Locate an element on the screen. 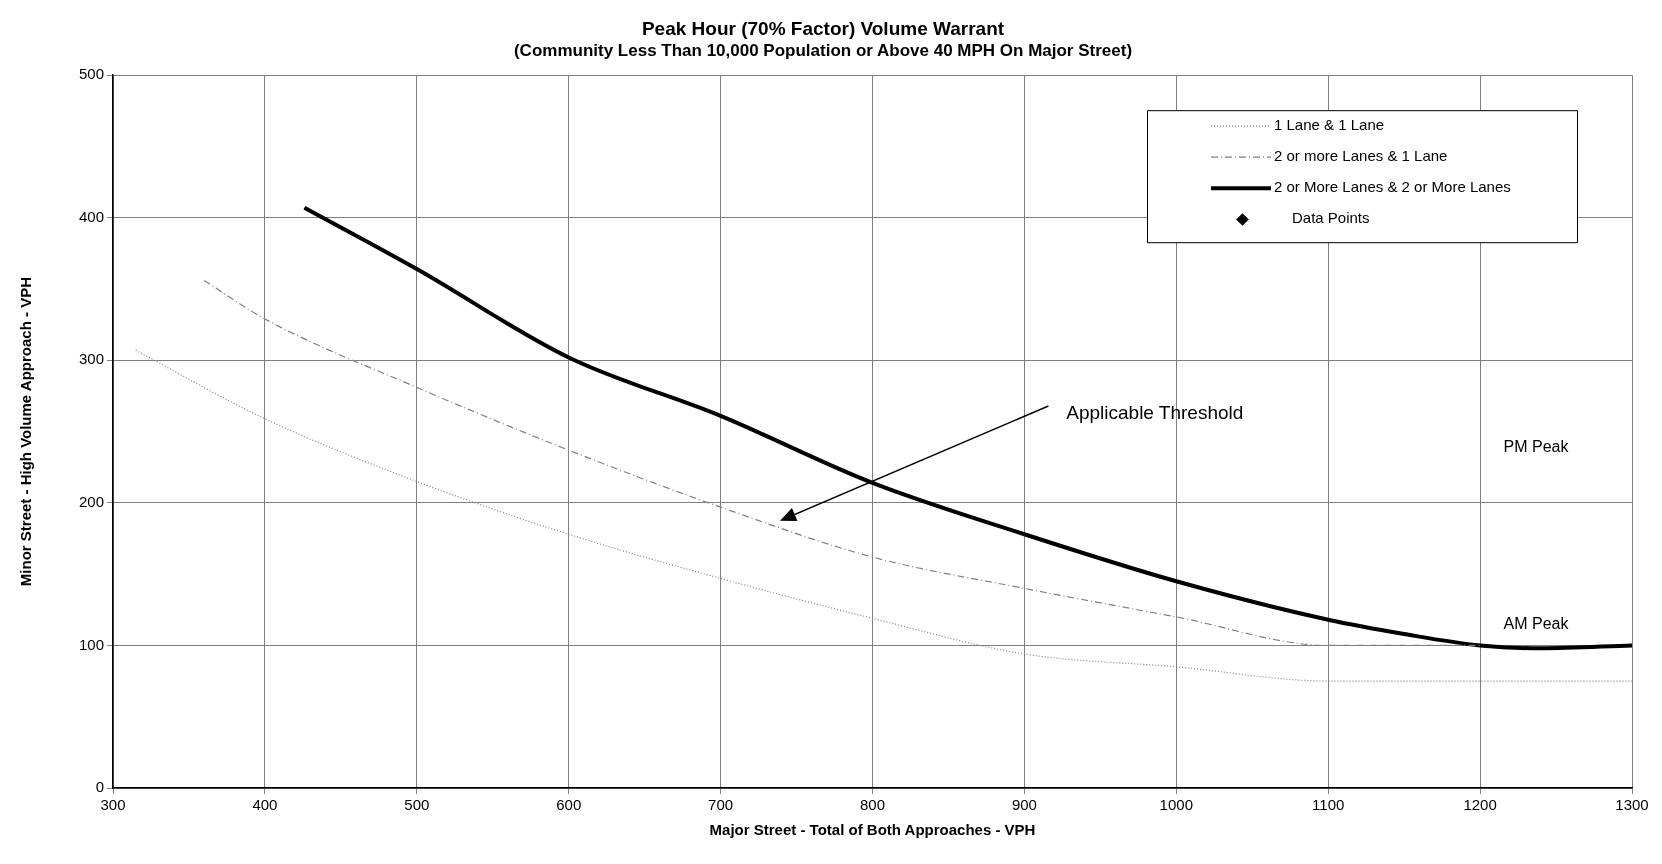 The height and width of the screenshot is (864, 1662). x-tick-label: 300 is located at coordinates (113, 805).